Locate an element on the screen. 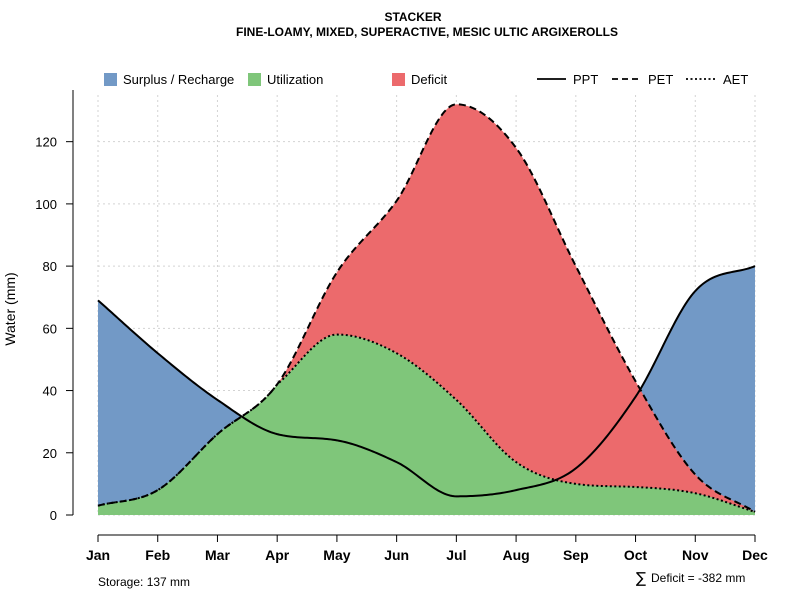 This screenshot has width=800, height=600. storage-annotation: Storage: 137 mm is located at coordinates (144, 582).